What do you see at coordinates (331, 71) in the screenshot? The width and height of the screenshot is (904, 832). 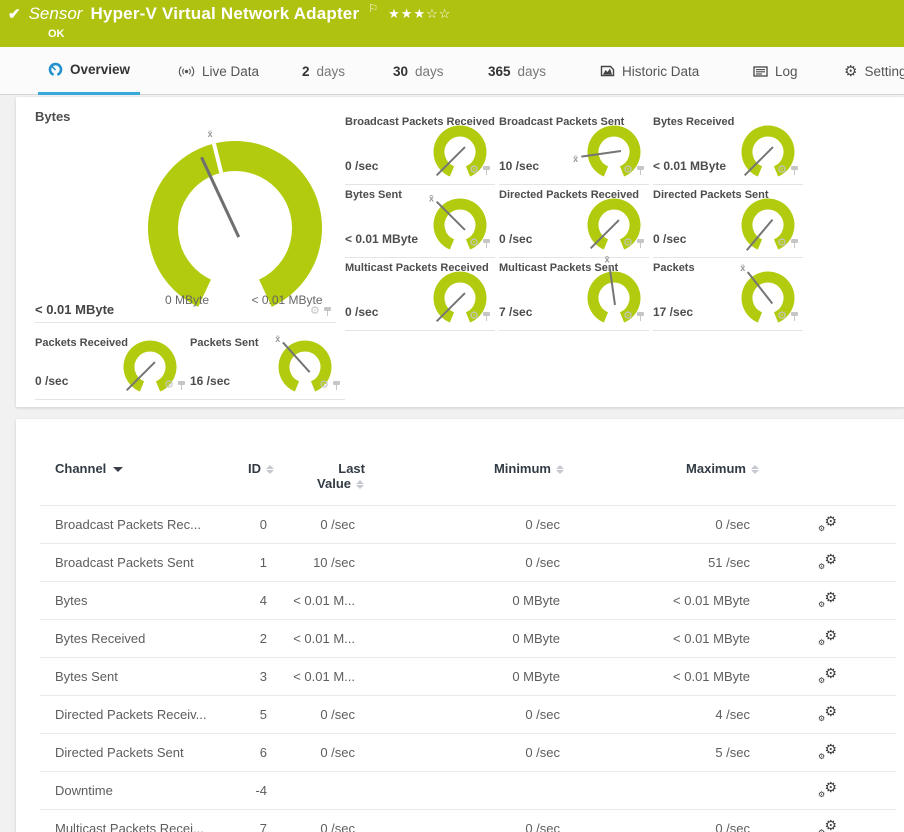 I see `tab-2-days-unit: days` at bounding box center [331, 71].